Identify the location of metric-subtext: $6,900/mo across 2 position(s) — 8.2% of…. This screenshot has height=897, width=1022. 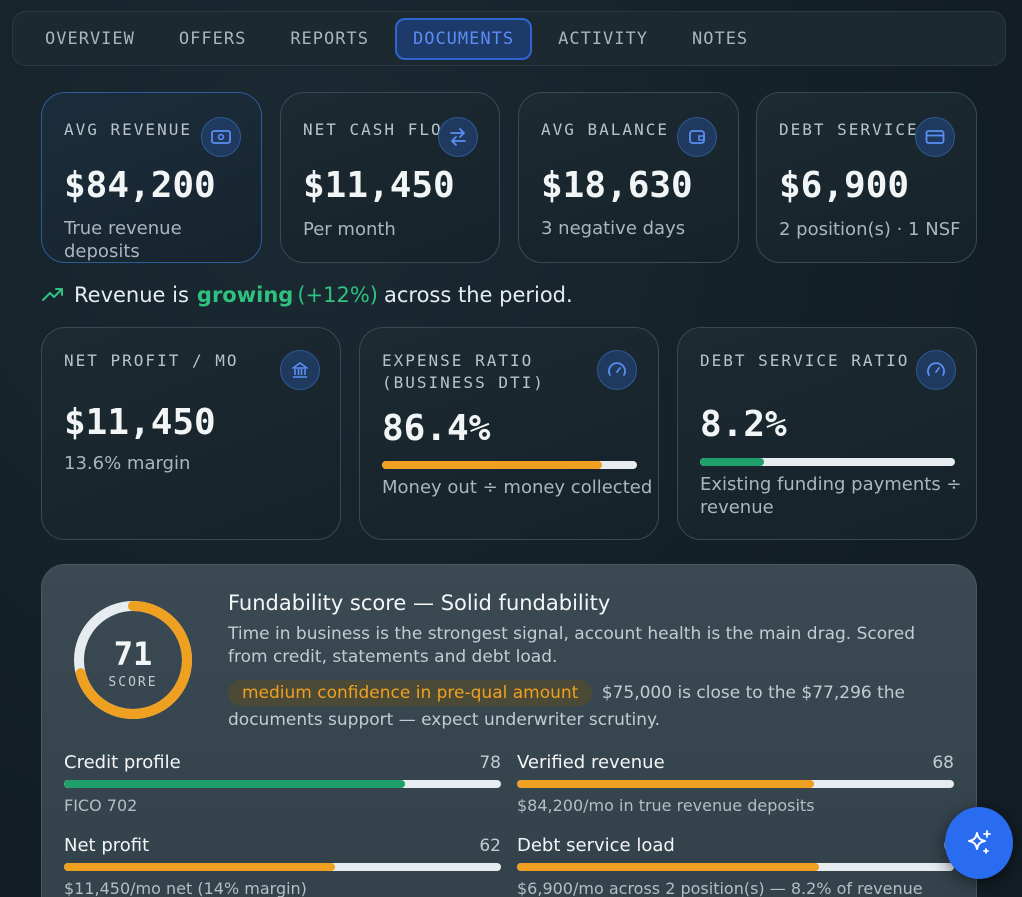
(720, 888).